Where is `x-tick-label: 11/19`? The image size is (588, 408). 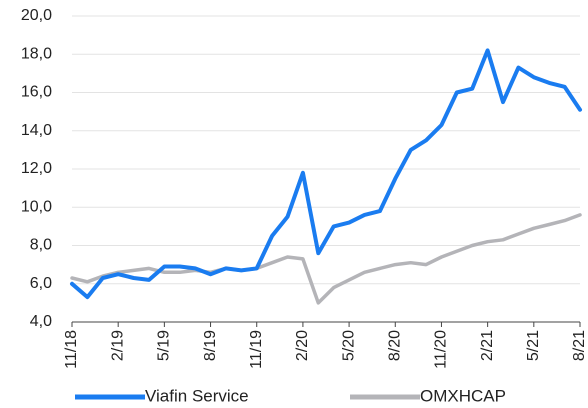
x-tick-label: 11/19 is located at coordinates (256, 349).